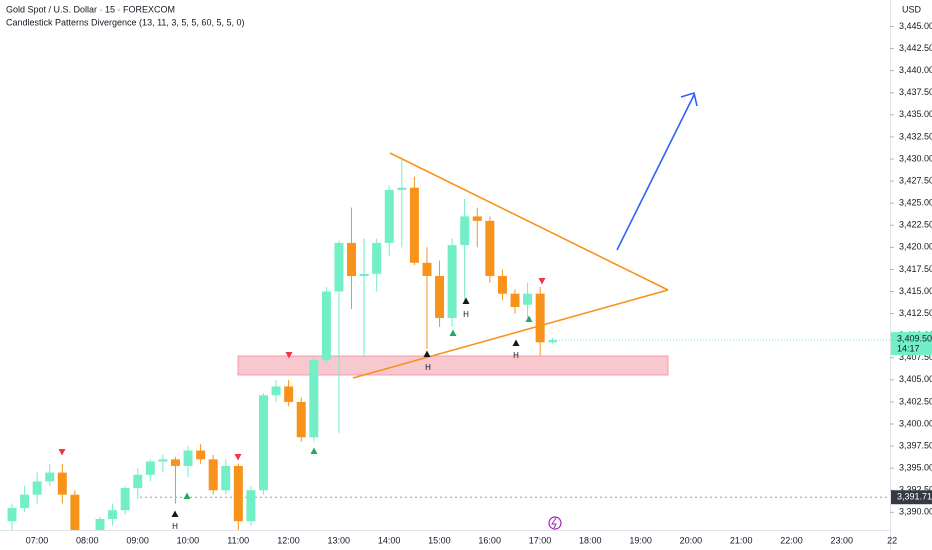  Describe the element at coordinates (915, 203) in the screenshot. I see `y-tick-label: 3,425.00` at that location.